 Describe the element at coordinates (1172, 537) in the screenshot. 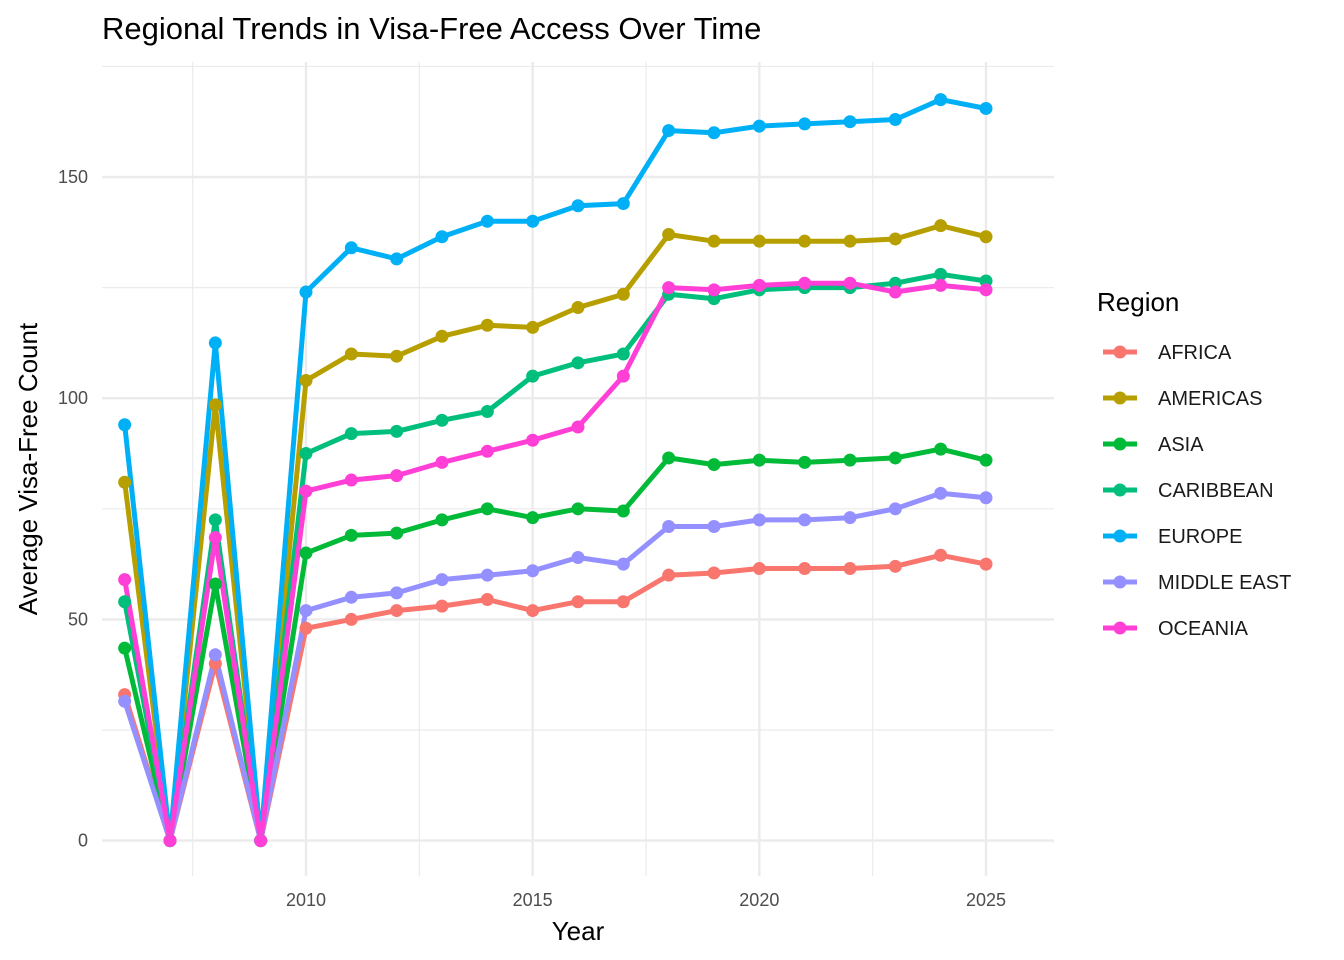

I see `legend-item-europe: EUROPE` at that location.